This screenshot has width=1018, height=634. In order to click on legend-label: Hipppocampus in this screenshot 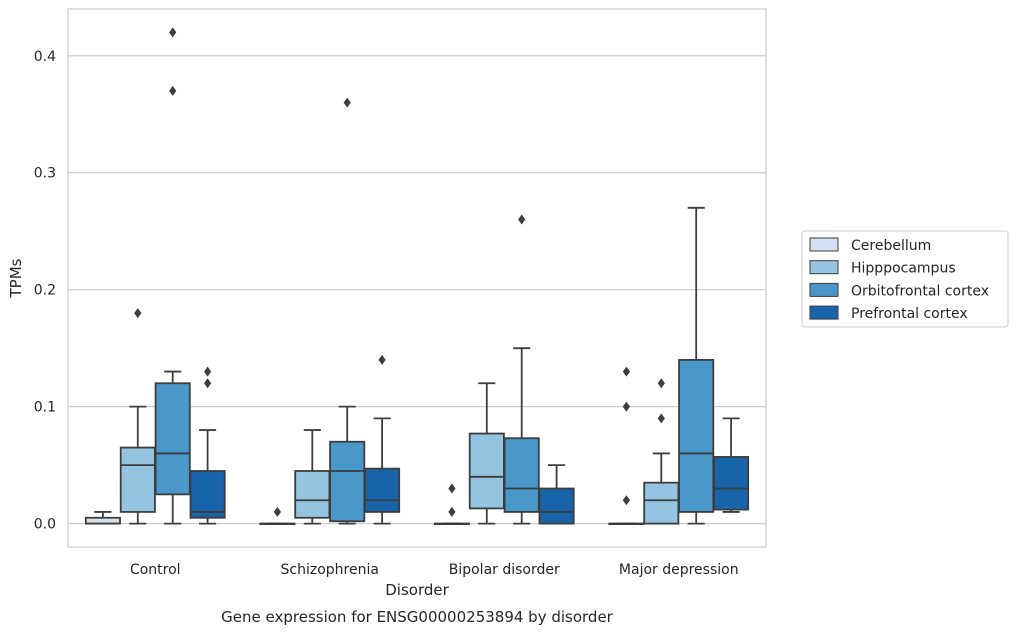, I will do `click(903, 269)`.